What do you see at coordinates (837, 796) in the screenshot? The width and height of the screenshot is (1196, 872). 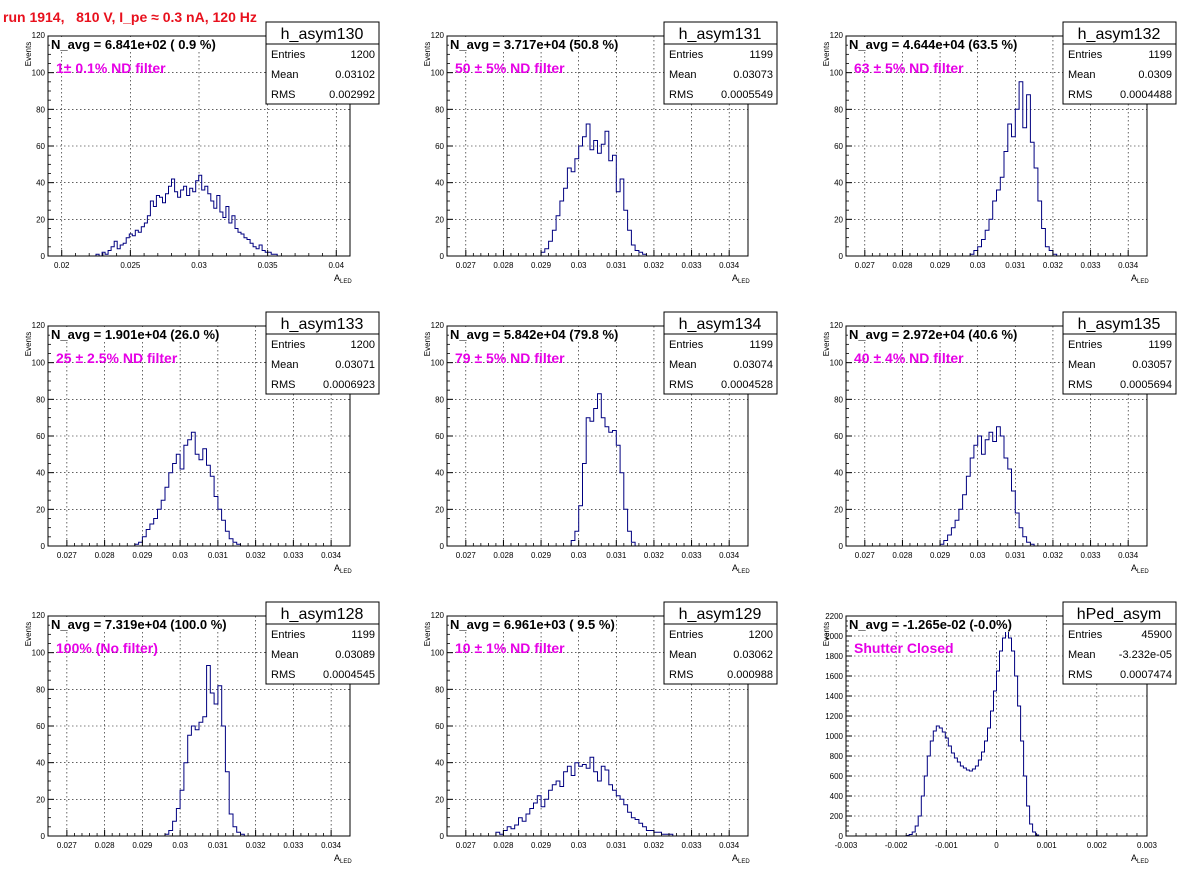 I see `y-tick-label: 400` at bounding box center [837, 796].